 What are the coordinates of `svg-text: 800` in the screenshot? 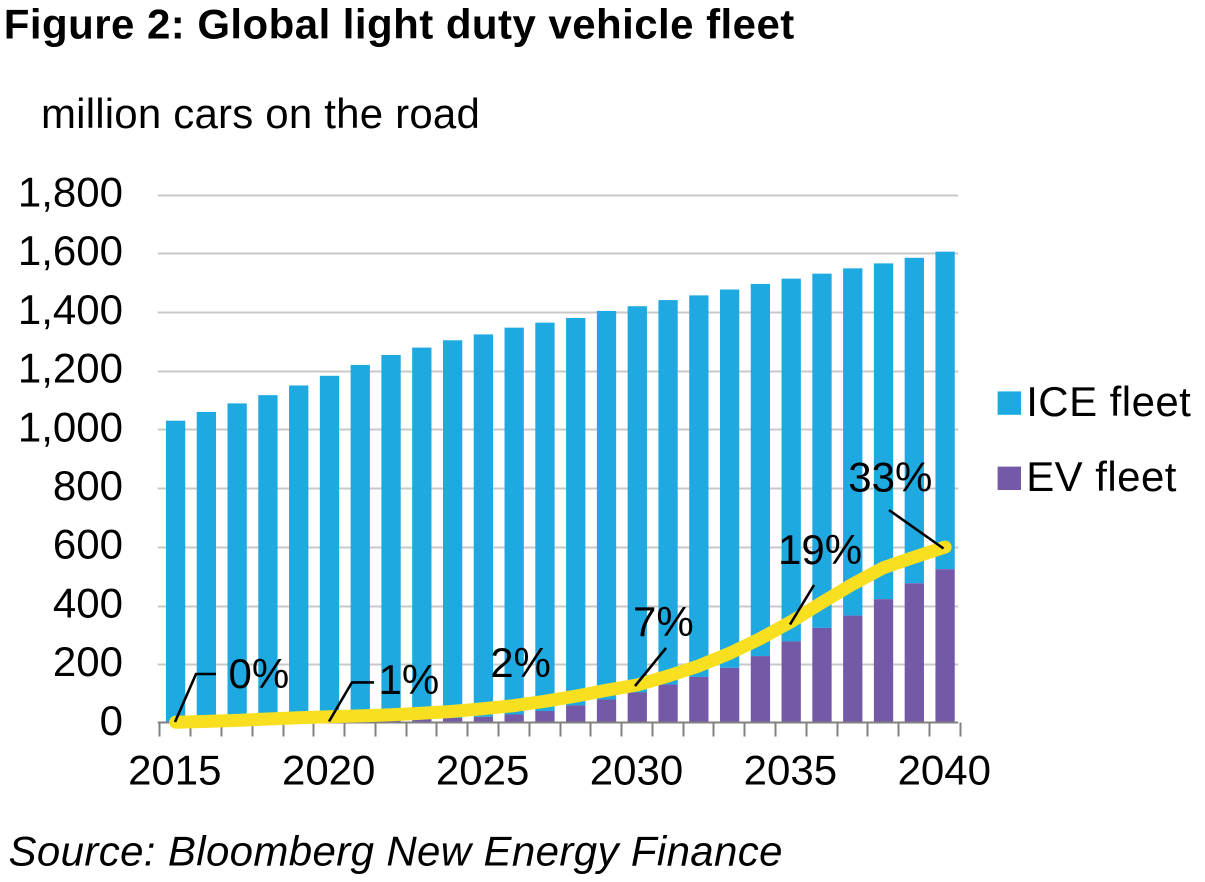 It's located at (88, 485).